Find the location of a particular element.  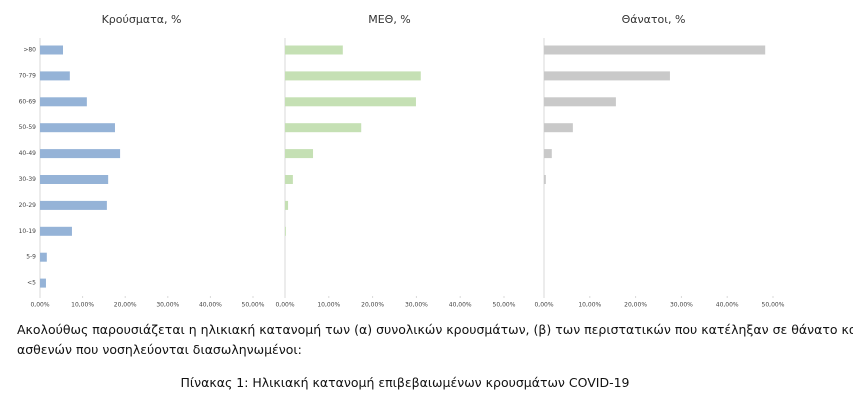

y-tick-label: 20-29 is located at coordinates (28, 205).